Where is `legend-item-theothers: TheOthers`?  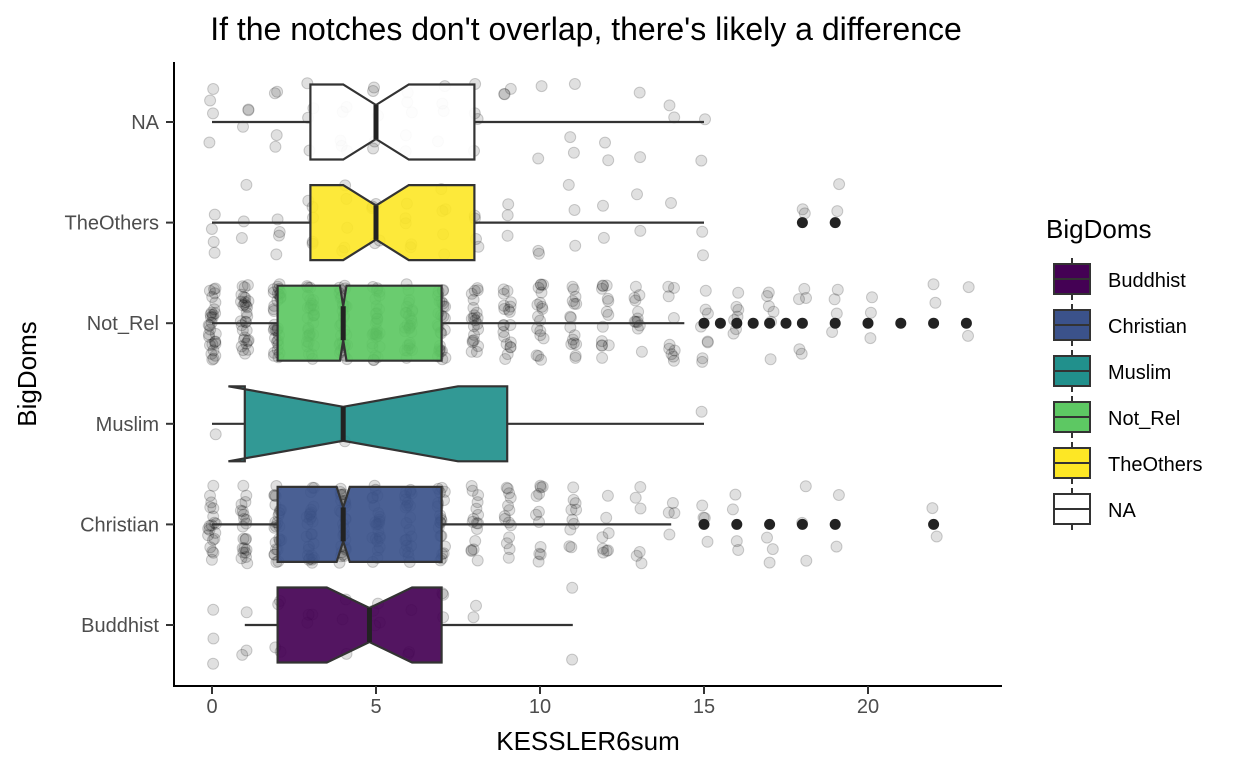 legend-item-theothers: TheOthers is located at coordinates (1127, 463).